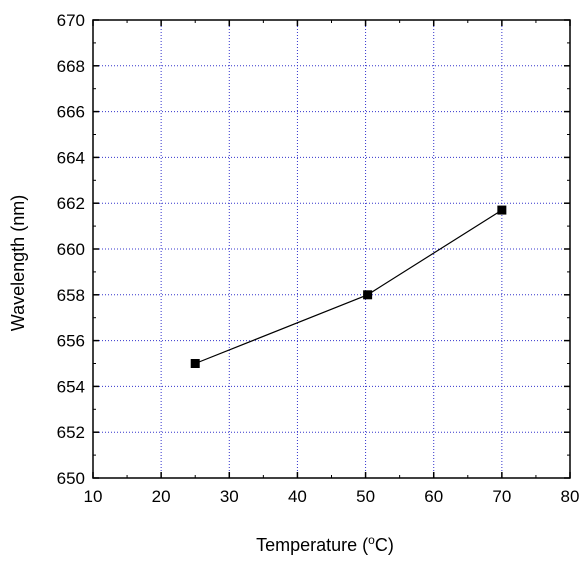  What do you see at coordinates (93, 496) in the screenshot?
I see `x-tick-label: 10` at bounding box center [93, 496].